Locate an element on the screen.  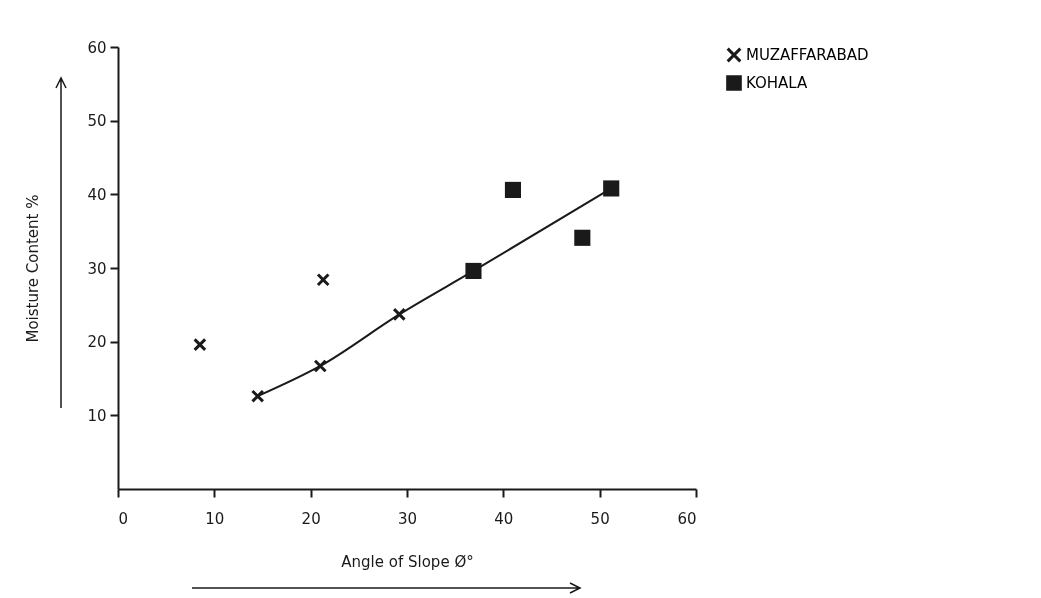
legend-label: MUZAFFARABAD is located at coordinates (807, 55).